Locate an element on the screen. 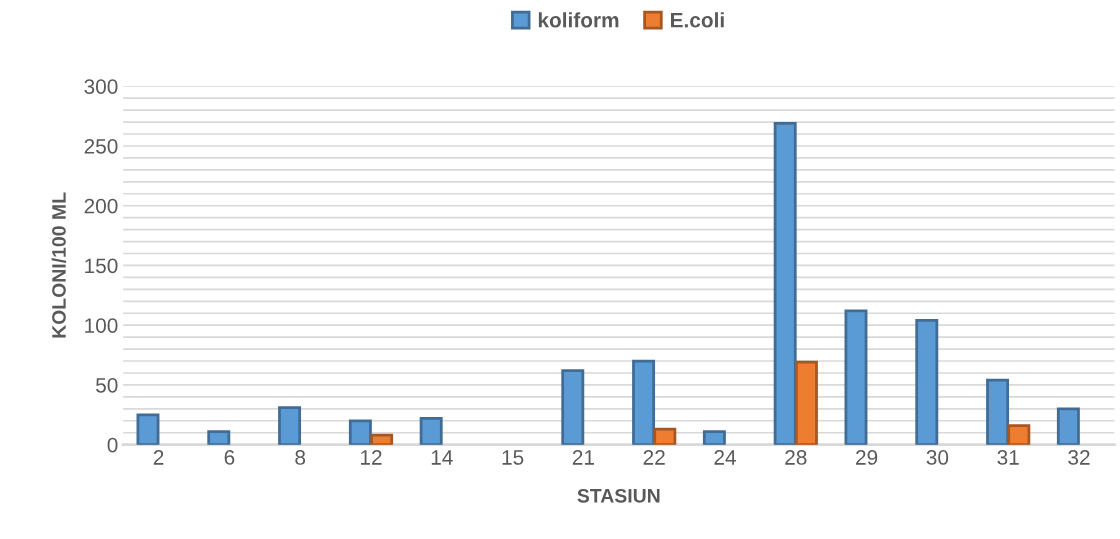  y-tick-label: 0 is located at coordinates (112, 445).